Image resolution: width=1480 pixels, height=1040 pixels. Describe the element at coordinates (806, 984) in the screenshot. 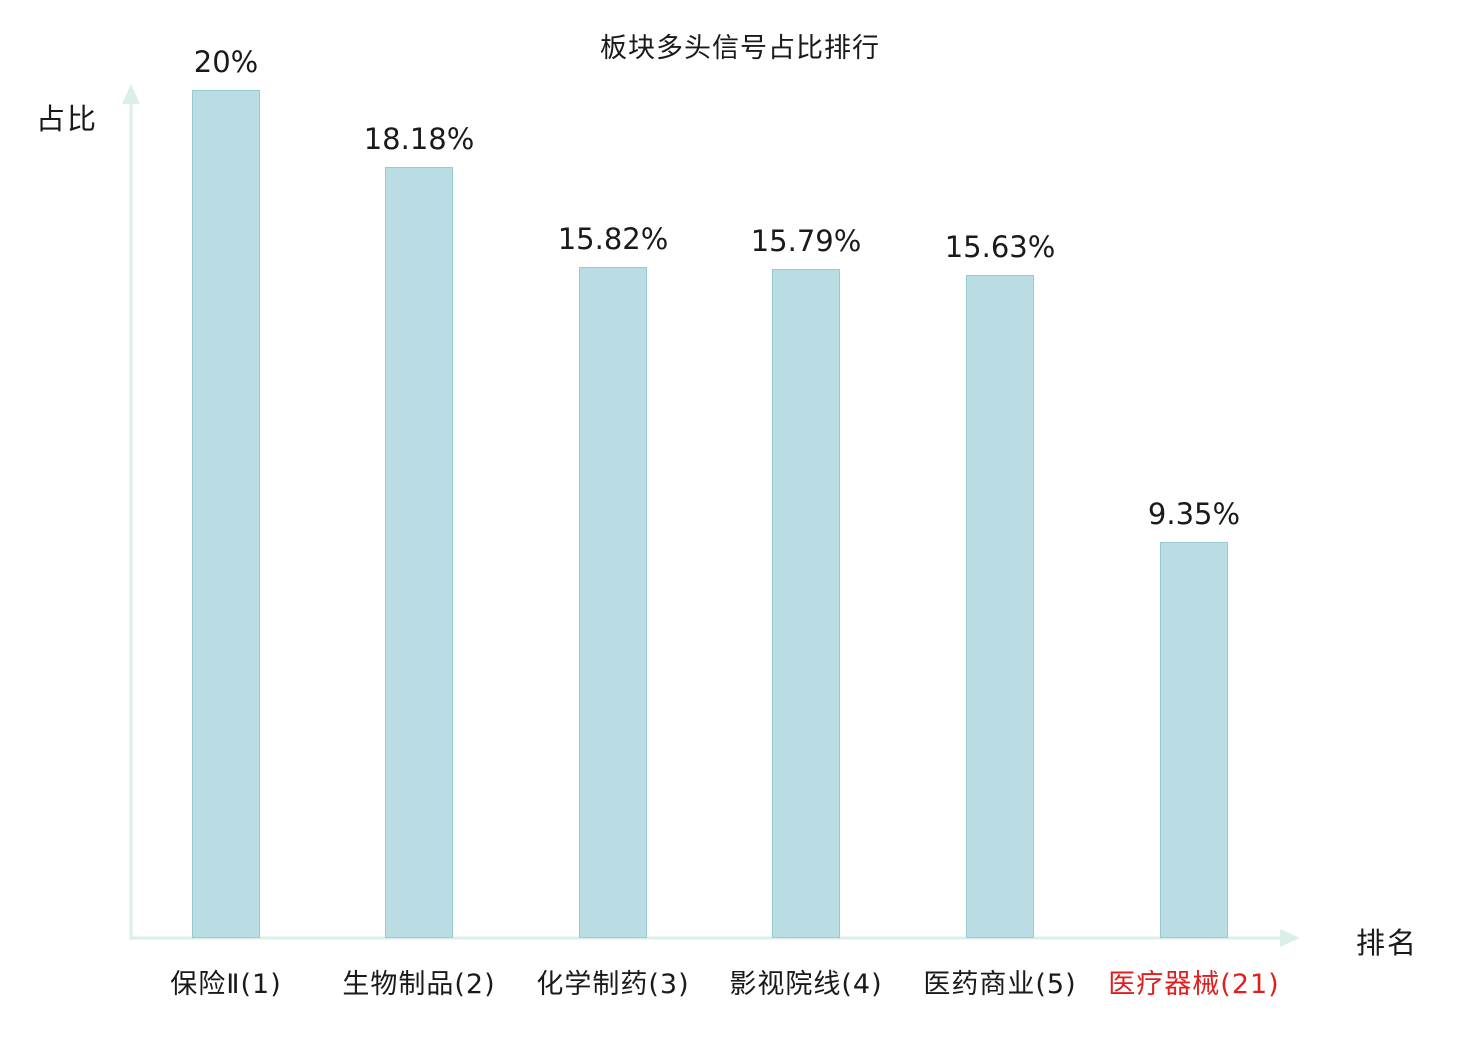

I see `category-label: 影视院线(4)` at that location.